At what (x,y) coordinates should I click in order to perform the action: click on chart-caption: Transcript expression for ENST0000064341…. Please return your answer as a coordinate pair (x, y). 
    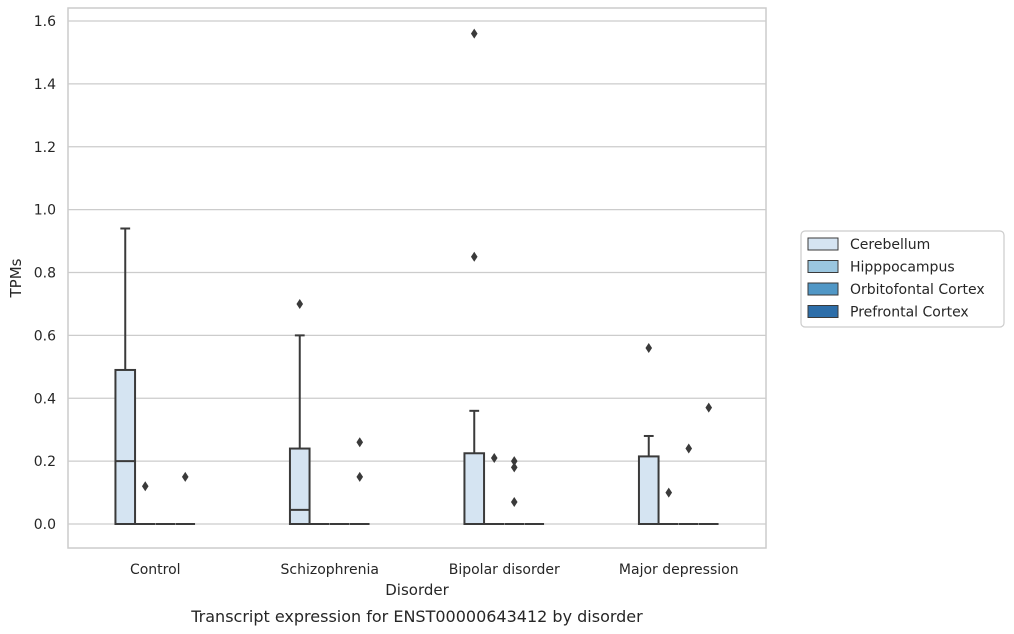
    Looking at the image, I should click on (416, 616).